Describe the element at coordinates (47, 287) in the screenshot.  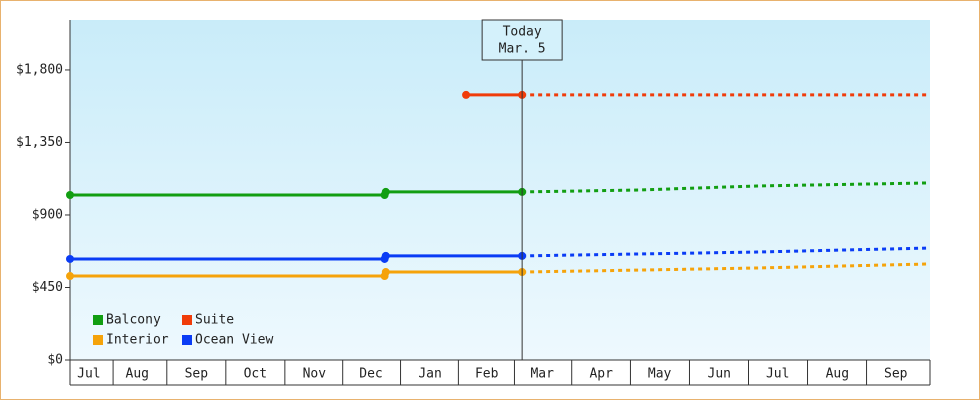
I see `y-tick-label: $450` at that location.